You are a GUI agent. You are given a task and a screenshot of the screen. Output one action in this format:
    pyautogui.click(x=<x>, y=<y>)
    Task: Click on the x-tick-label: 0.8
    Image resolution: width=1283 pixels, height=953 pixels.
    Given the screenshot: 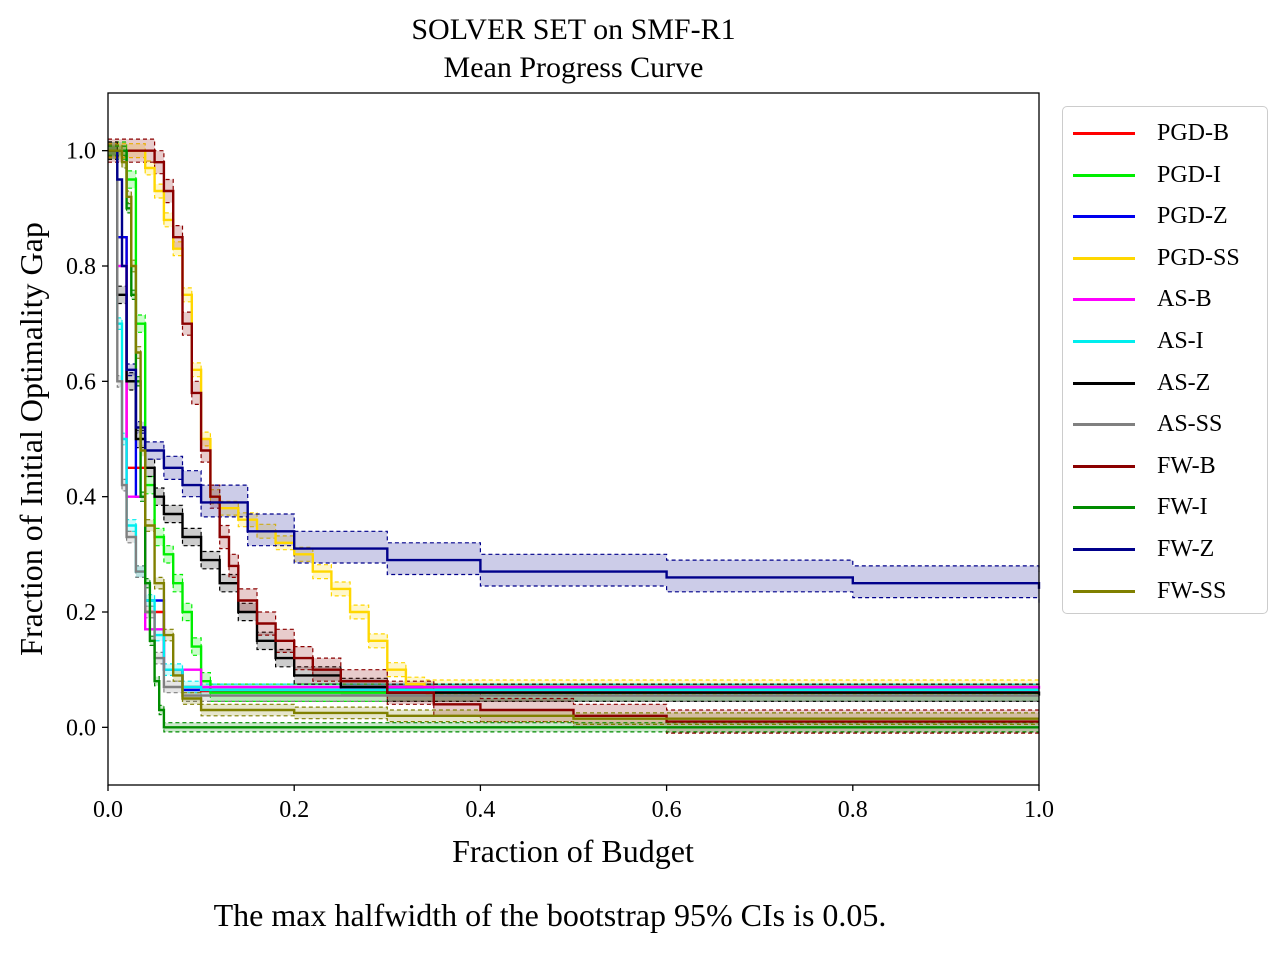 What is the action you would take?
    pyautogui.click(x=853, y=810)
    